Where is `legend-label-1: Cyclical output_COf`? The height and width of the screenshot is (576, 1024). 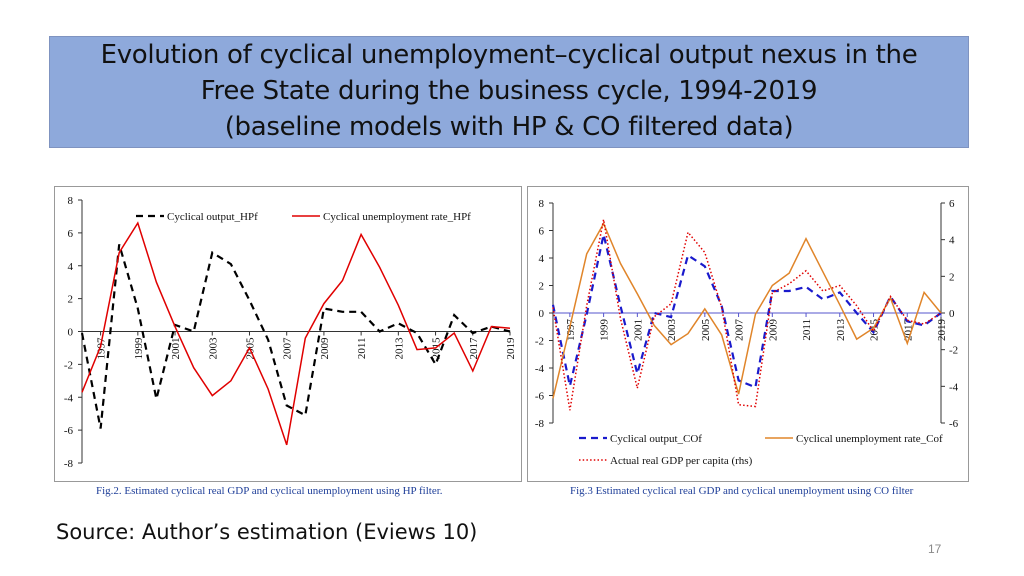 legend-label-1: Cyclical output_COf is located at coordinates (656, 439).